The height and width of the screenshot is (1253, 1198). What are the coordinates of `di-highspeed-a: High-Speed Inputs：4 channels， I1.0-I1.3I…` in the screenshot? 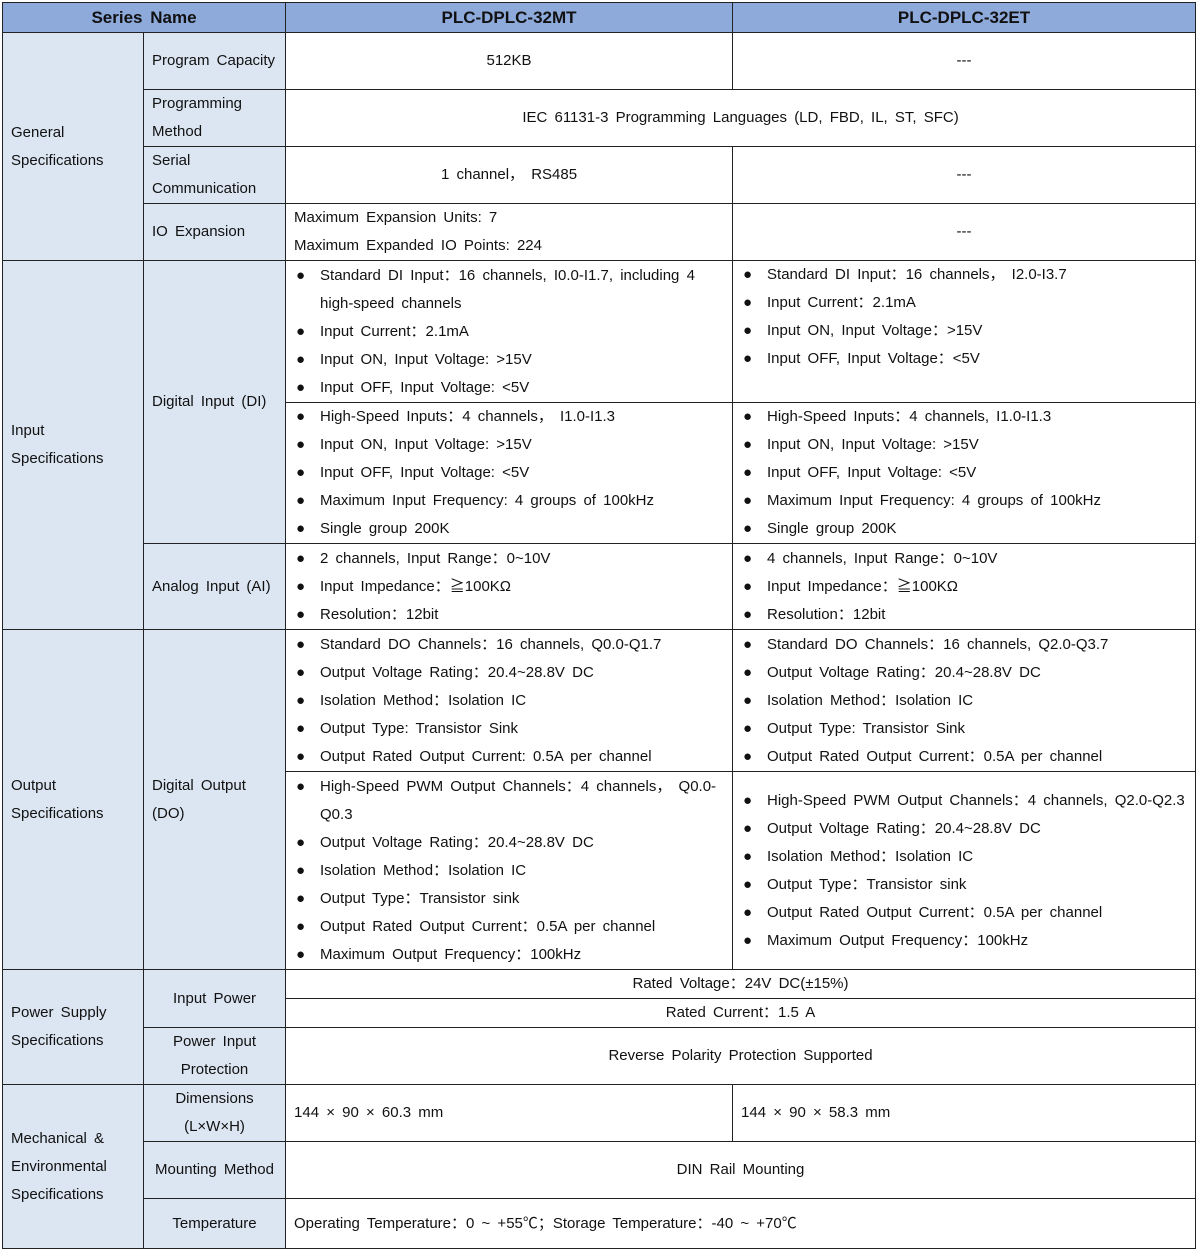 It's located at (509, 473).